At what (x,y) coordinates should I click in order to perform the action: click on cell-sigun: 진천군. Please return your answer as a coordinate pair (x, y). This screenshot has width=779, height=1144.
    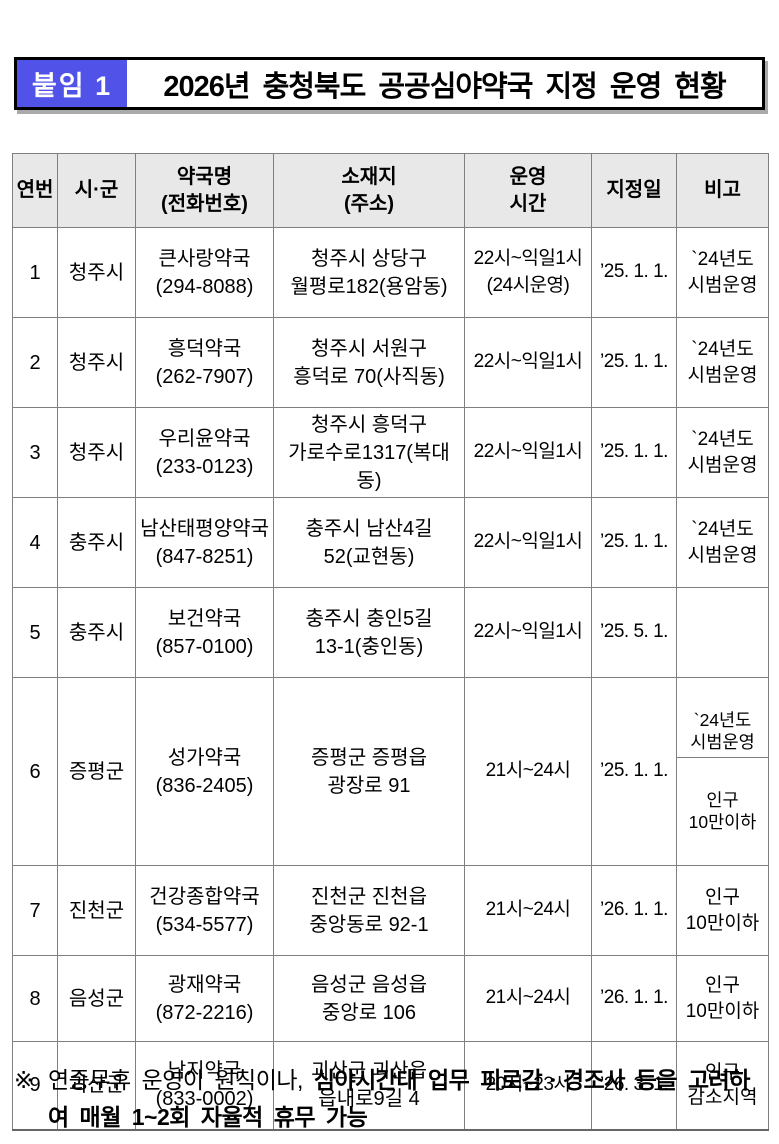
    Looking at the image, I should click on (96, 910).